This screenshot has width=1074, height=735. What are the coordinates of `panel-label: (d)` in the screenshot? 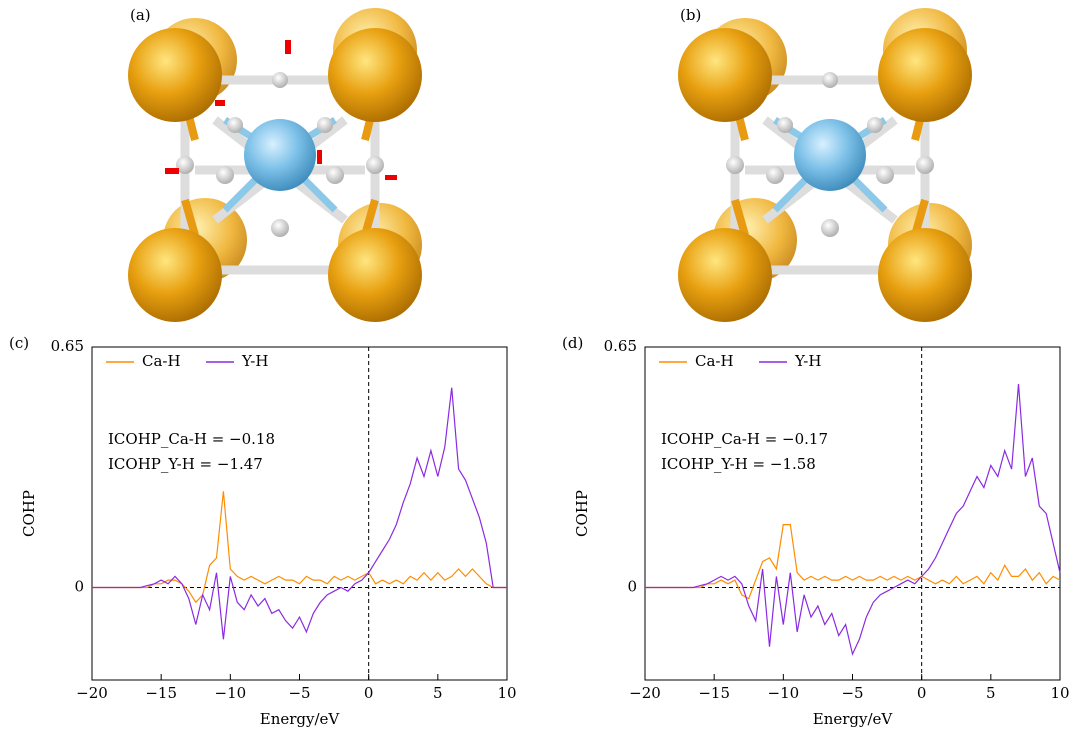 It's located at (572, 343).